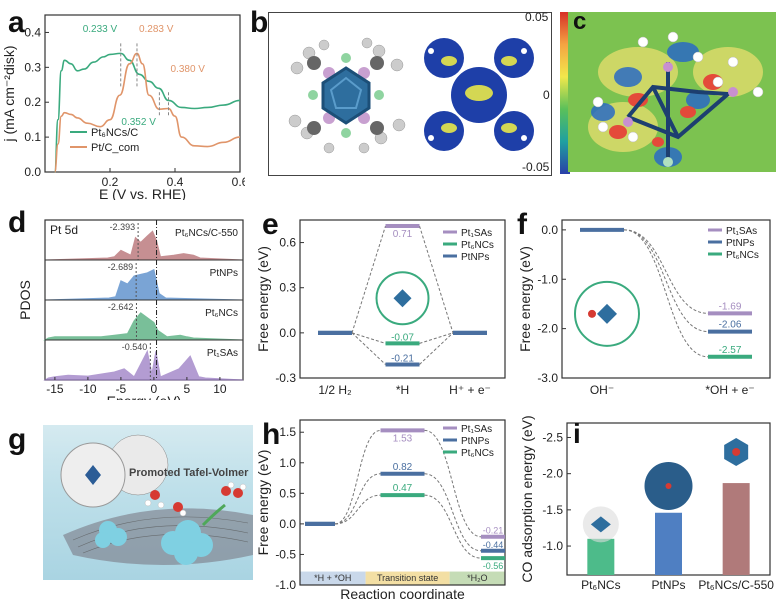 The image size is (779, 600). Describe the element at coordinates (547, 378) in the screenshot. I see `y-tick-label: -3.0` at that location.